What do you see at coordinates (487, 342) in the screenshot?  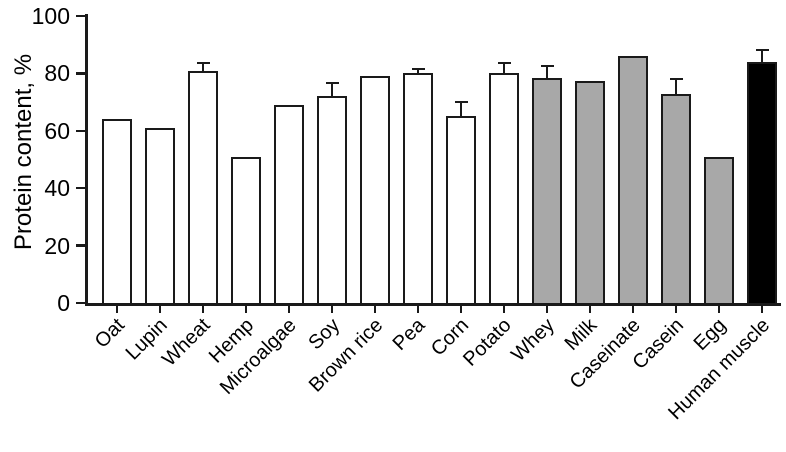 I see `x-tick-label: Potato` at bounding box center [487, 342].